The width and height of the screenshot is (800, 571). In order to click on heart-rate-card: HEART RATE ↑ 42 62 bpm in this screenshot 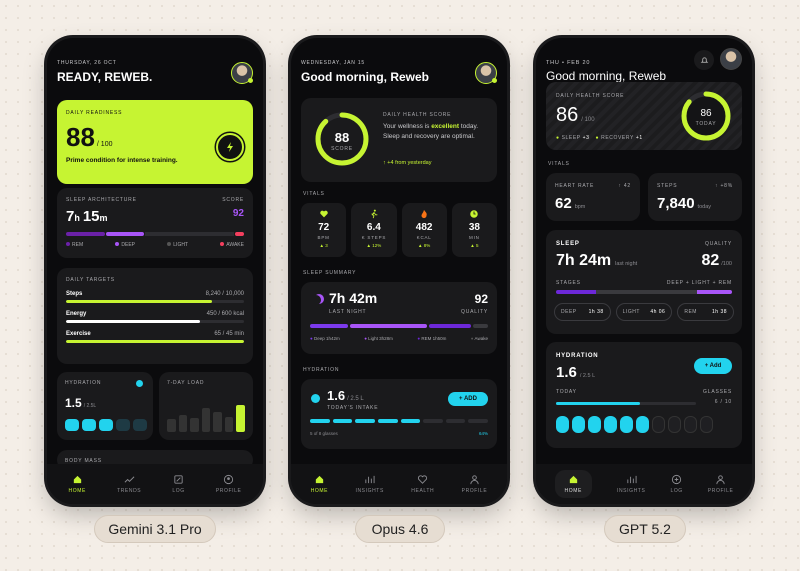, I will do `click(593, 197)`.